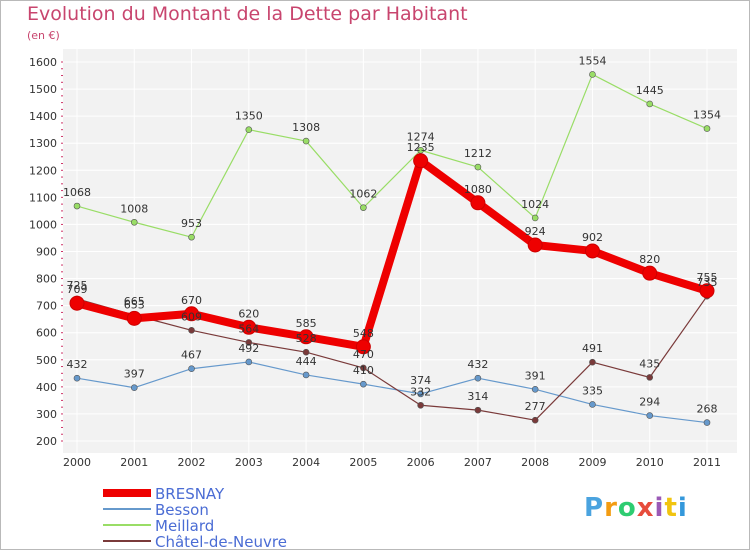  I want to click on data-label: 653, so click(134, 304).